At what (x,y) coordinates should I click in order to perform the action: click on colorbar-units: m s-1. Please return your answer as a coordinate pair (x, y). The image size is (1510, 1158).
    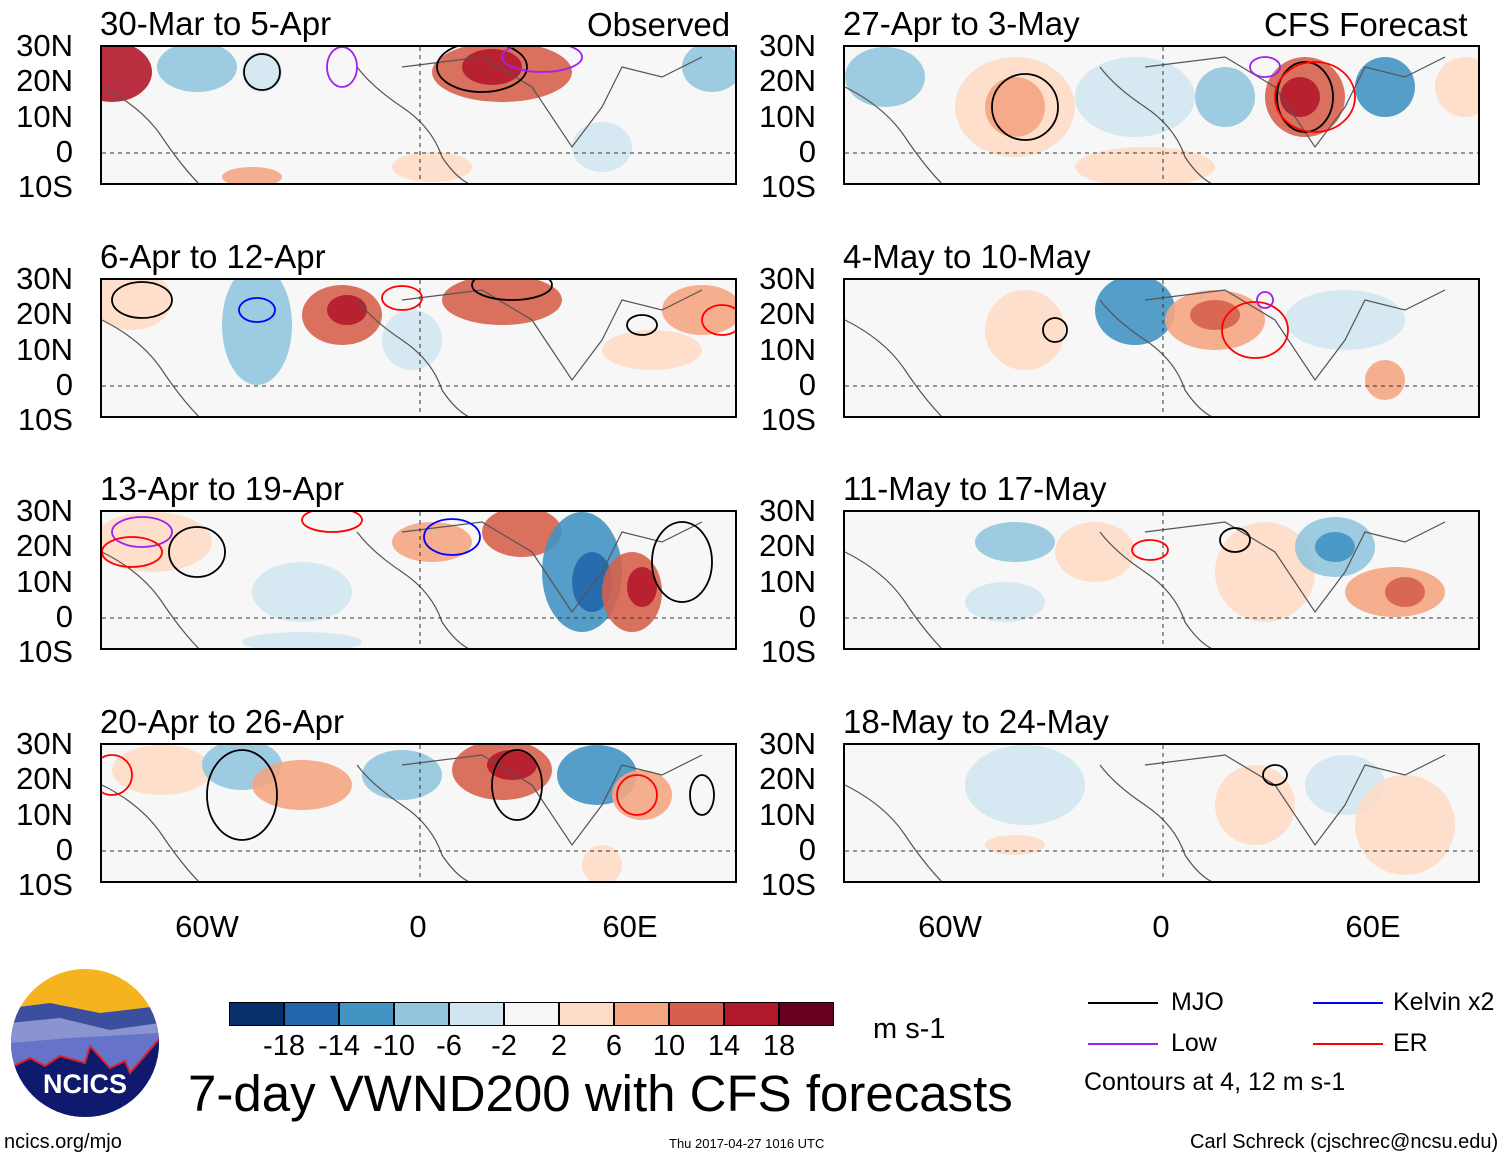
    Looking at the image, I should click on (909, 1029).